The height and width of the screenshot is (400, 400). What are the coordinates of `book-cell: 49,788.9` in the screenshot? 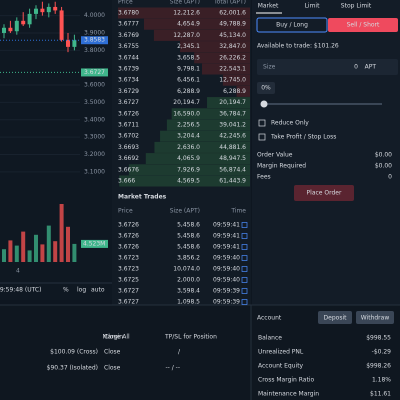 It's located at (232, 24).